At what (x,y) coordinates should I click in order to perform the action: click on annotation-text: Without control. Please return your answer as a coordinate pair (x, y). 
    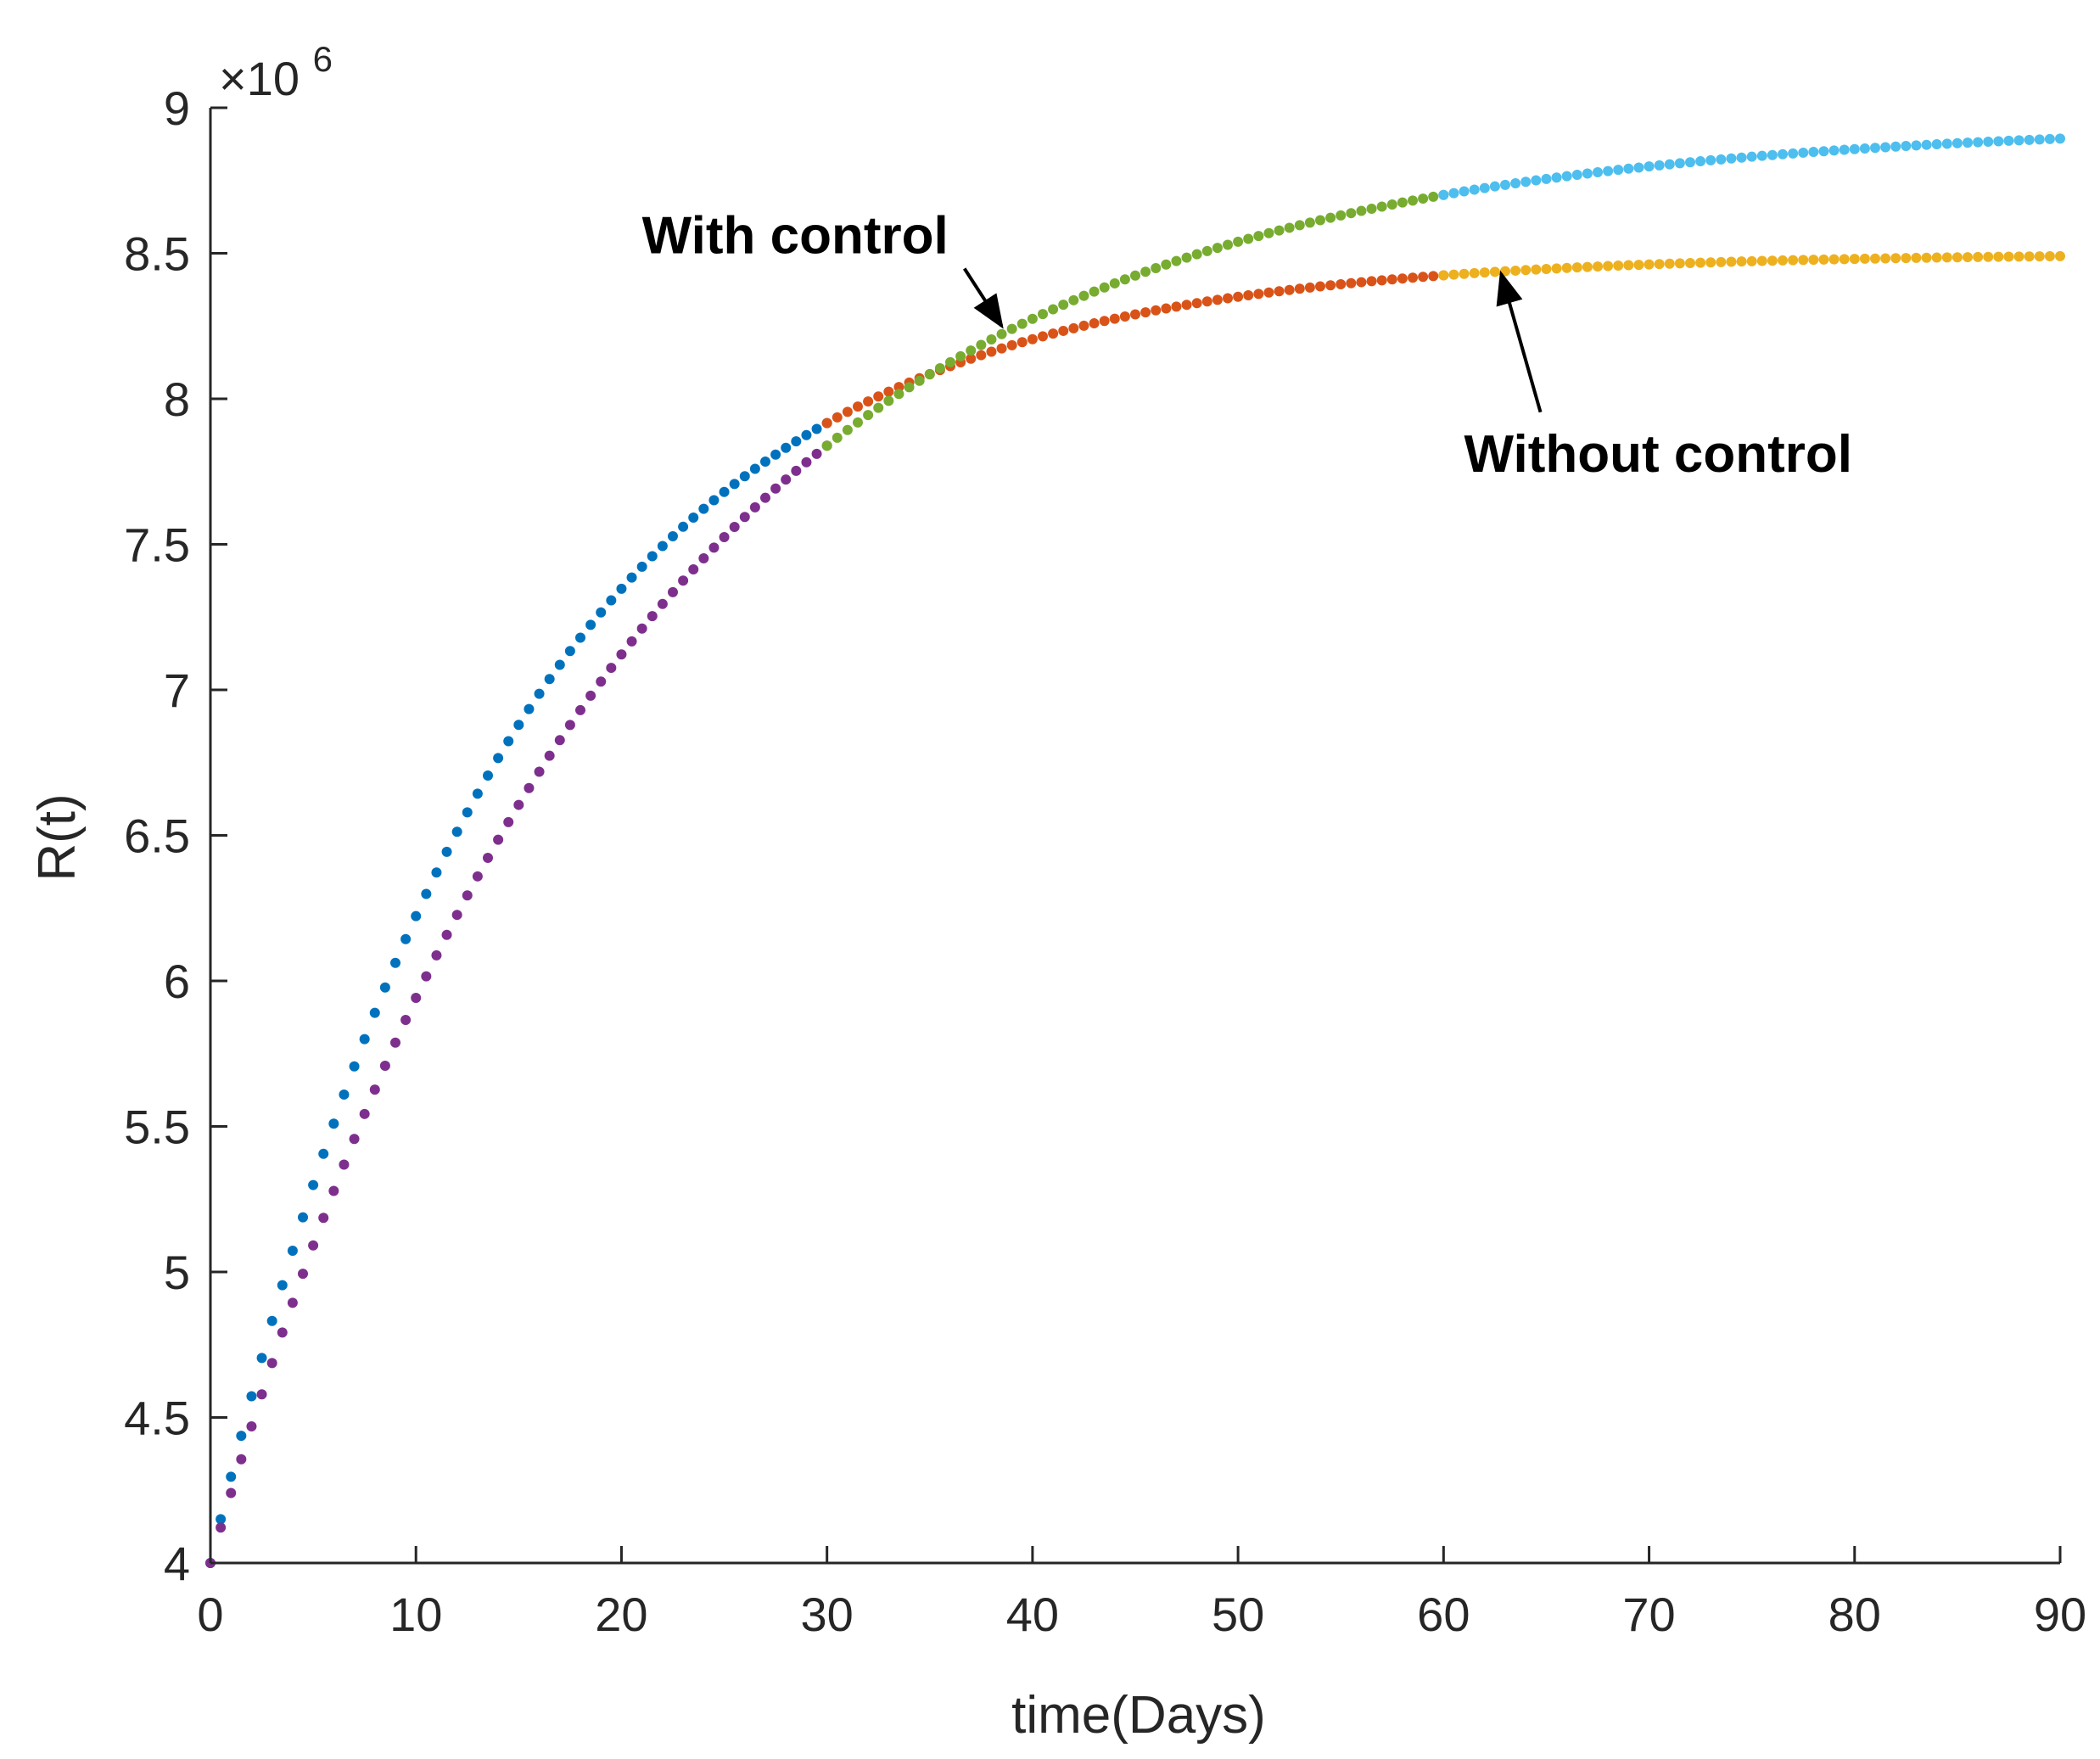
    Looking at the image, I should click on (1658, 455).